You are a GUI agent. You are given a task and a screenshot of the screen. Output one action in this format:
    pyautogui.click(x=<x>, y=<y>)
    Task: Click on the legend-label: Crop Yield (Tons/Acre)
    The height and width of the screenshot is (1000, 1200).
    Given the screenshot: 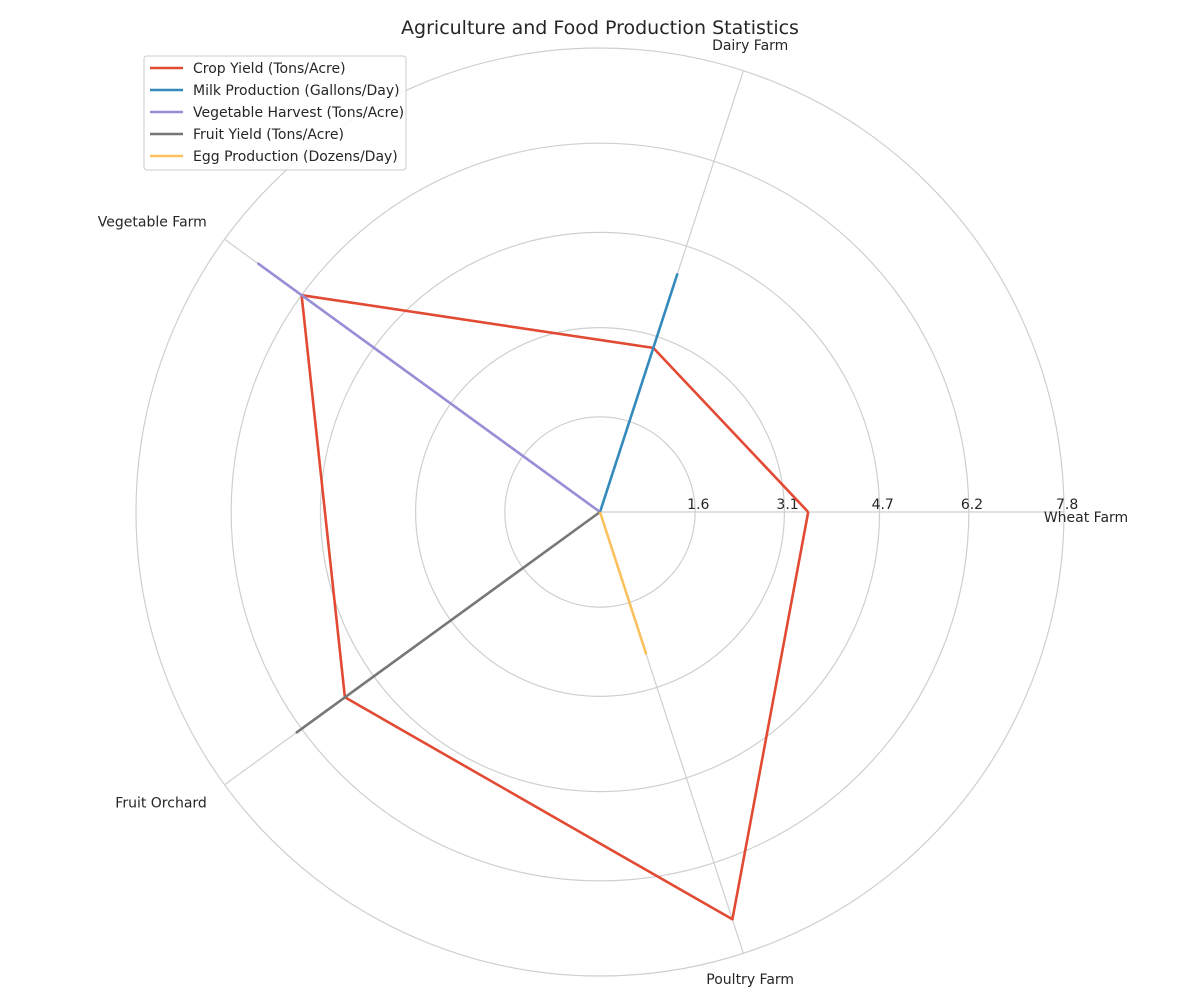 What is the action you would take?
    pyautogui.click(x=269, y=69)
    